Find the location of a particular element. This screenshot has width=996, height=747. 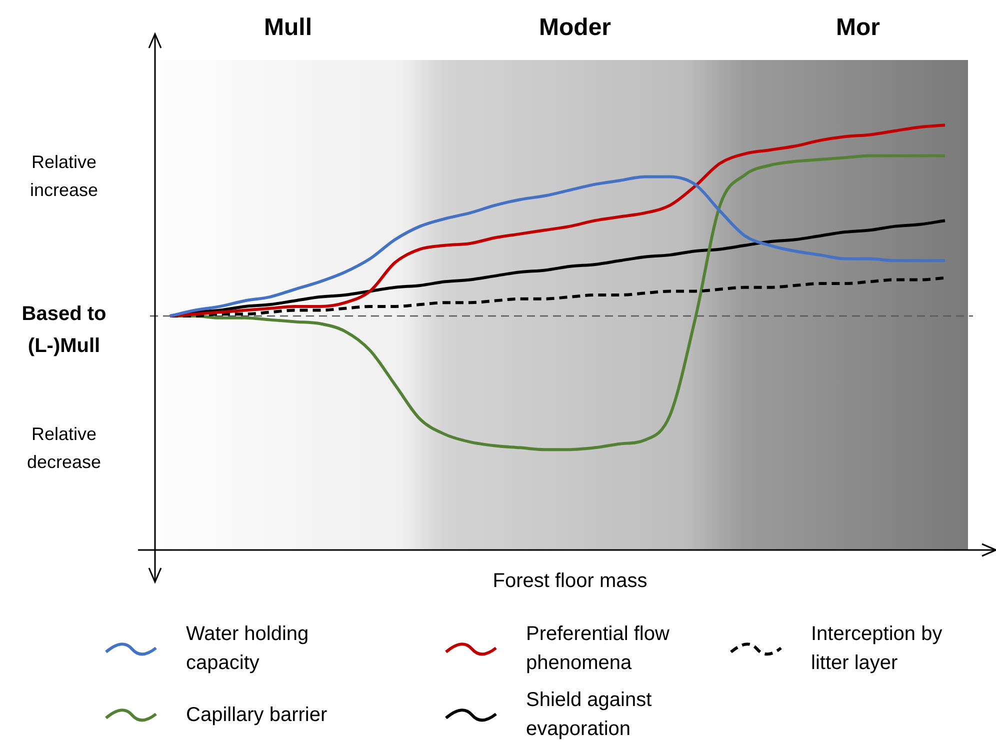

legend-label: Shield against evaporation is located at coordinates (589, 715).